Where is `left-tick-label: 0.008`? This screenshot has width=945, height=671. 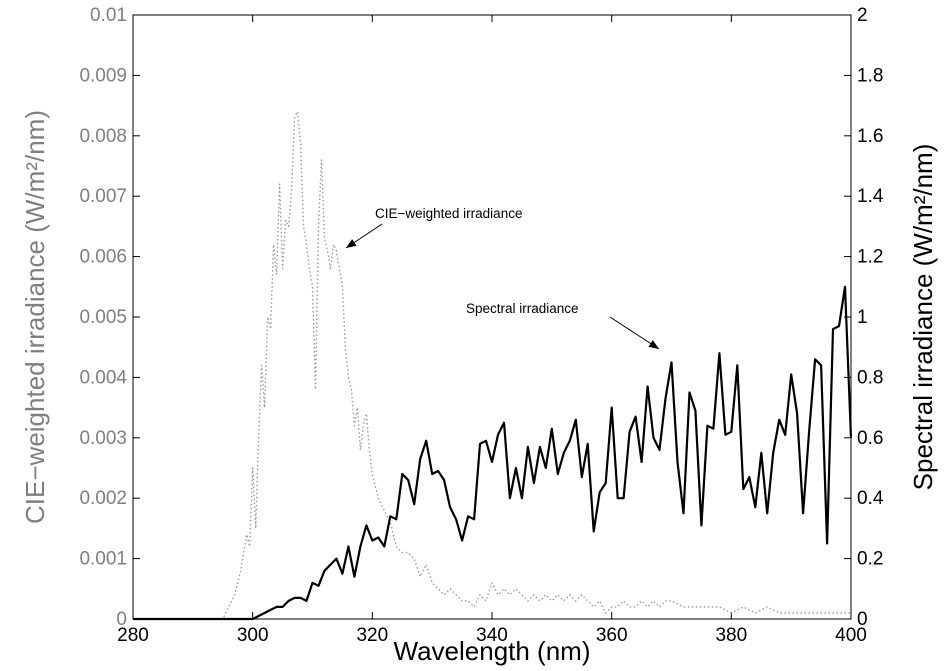
left-tick-label: 0.008 is located at coordinates (103, 136).